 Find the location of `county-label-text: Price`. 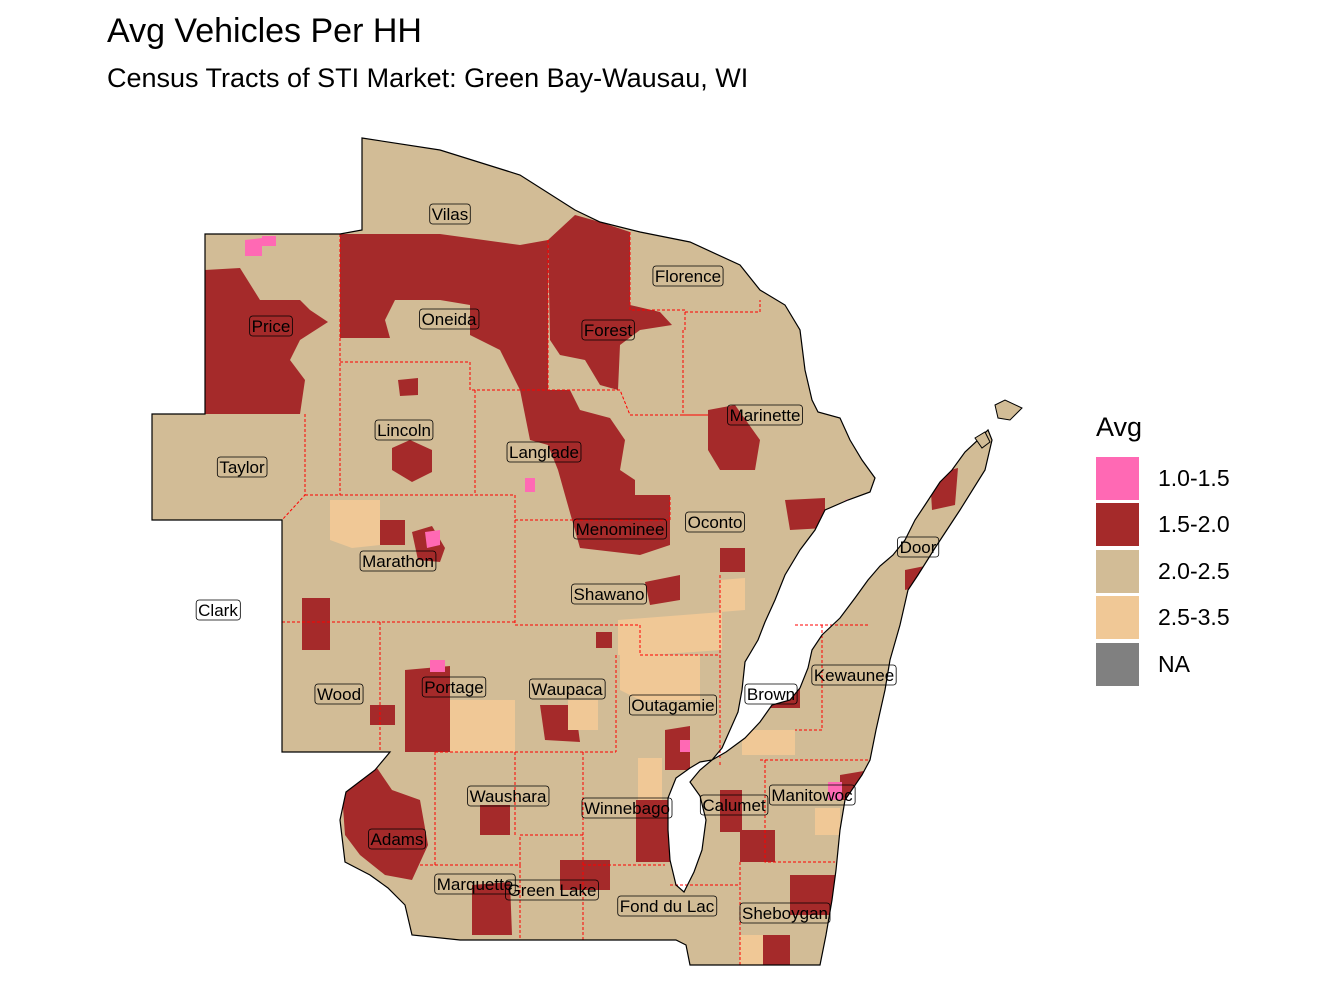

county-label-text: Price is located at coordinates (271, 326).